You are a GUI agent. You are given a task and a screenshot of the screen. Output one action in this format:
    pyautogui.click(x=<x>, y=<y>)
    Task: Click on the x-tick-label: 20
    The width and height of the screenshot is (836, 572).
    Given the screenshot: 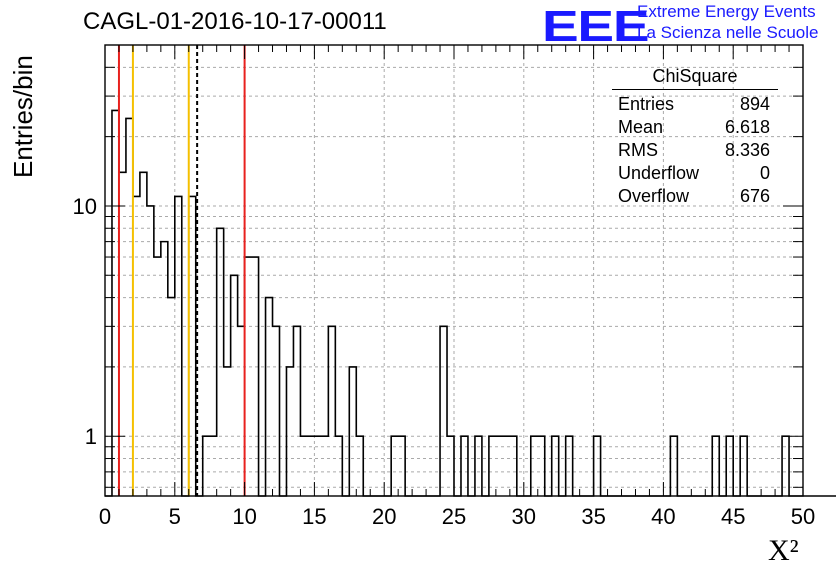 What is the action you would take?
    pyautogui.click(x=384, y=516)
    